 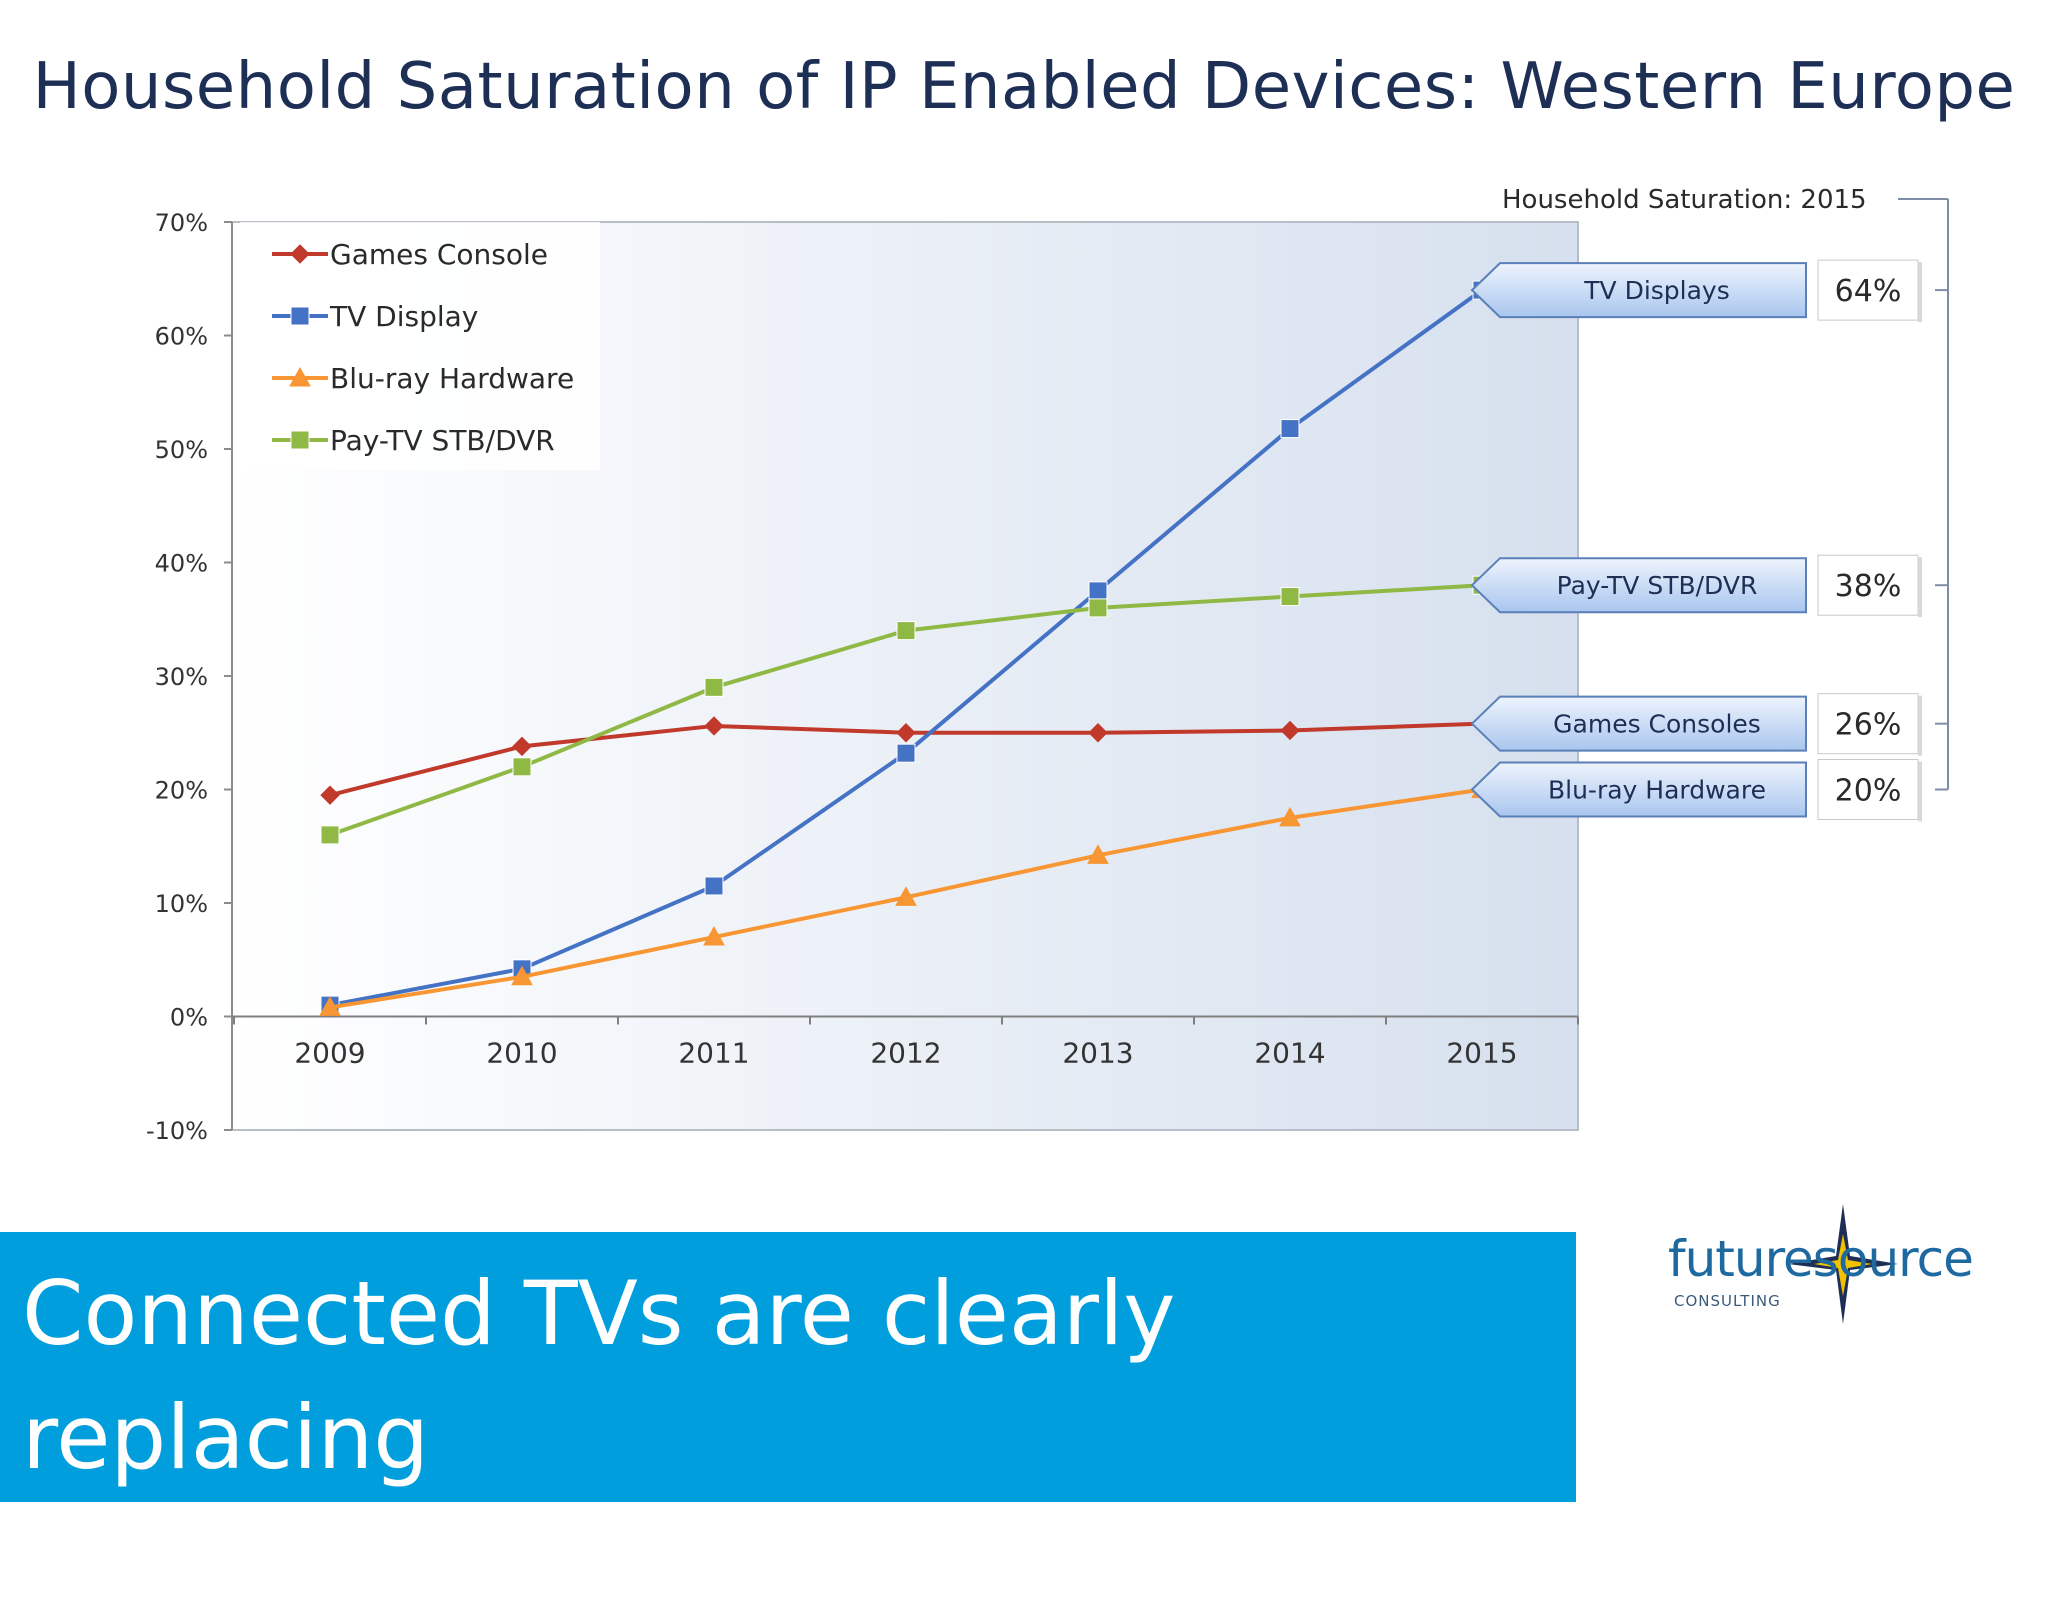 I want to click on callout-value: 20%, so click(x=1868, y=791).